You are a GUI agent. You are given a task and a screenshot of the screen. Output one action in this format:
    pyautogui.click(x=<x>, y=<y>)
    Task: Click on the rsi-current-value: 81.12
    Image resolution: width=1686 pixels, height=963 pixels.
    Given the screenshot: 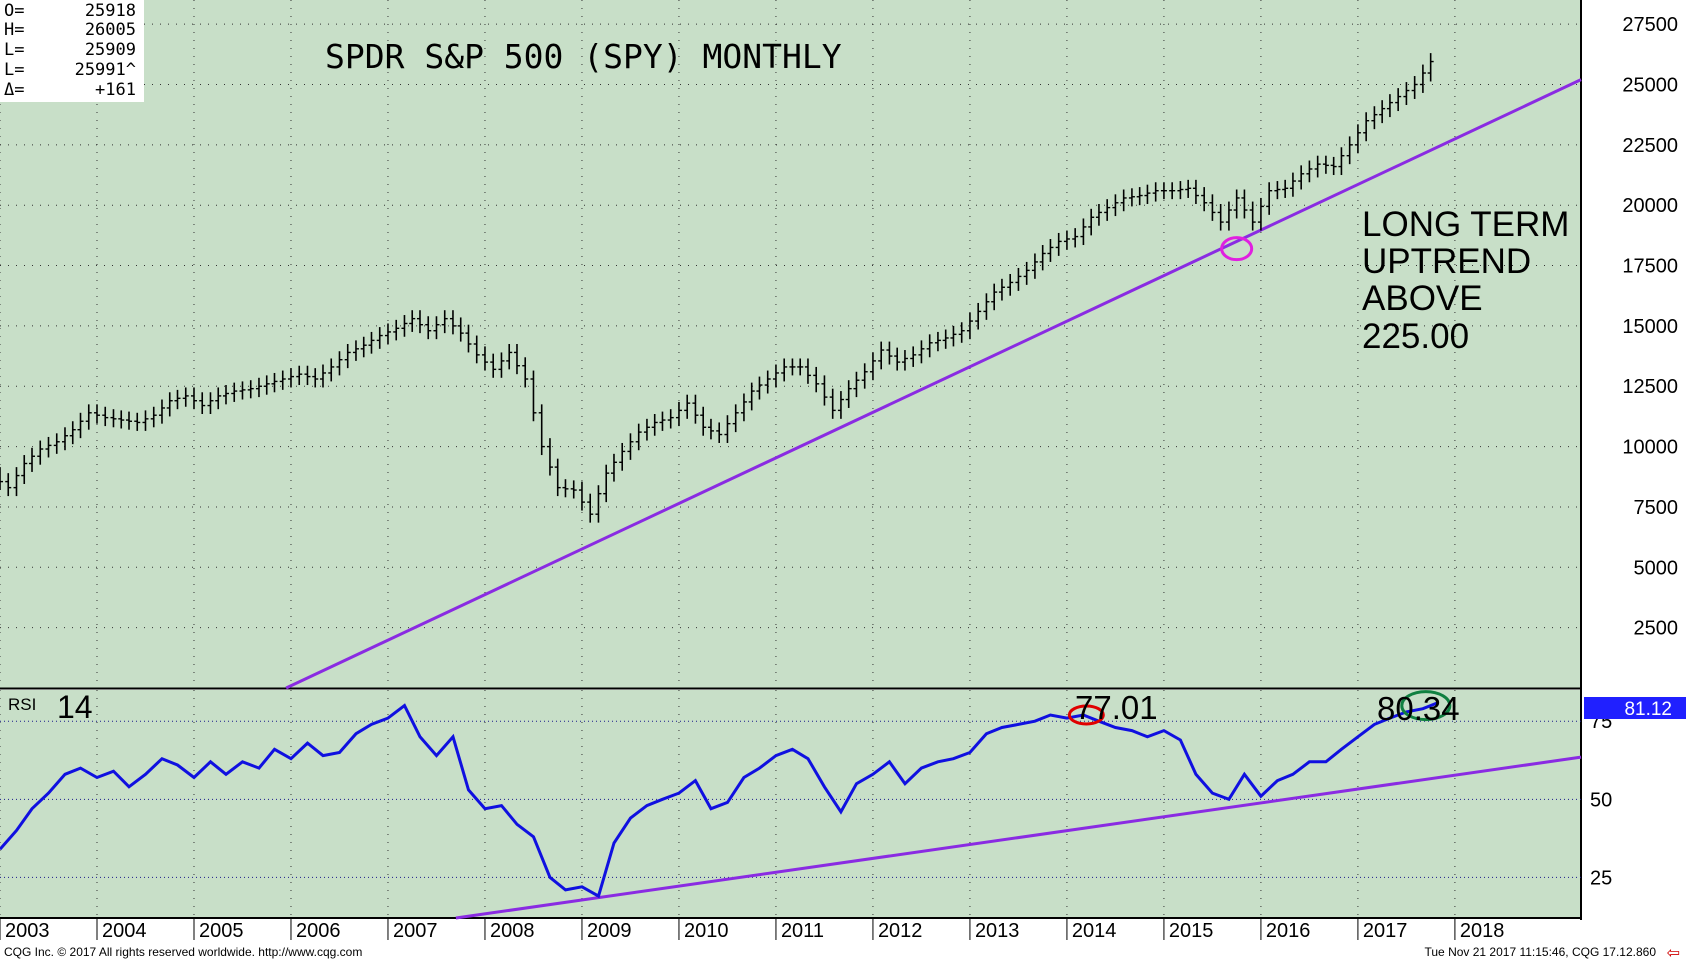 What is the action you would take?
    pyautogui.click(x=1648, y=709)
    